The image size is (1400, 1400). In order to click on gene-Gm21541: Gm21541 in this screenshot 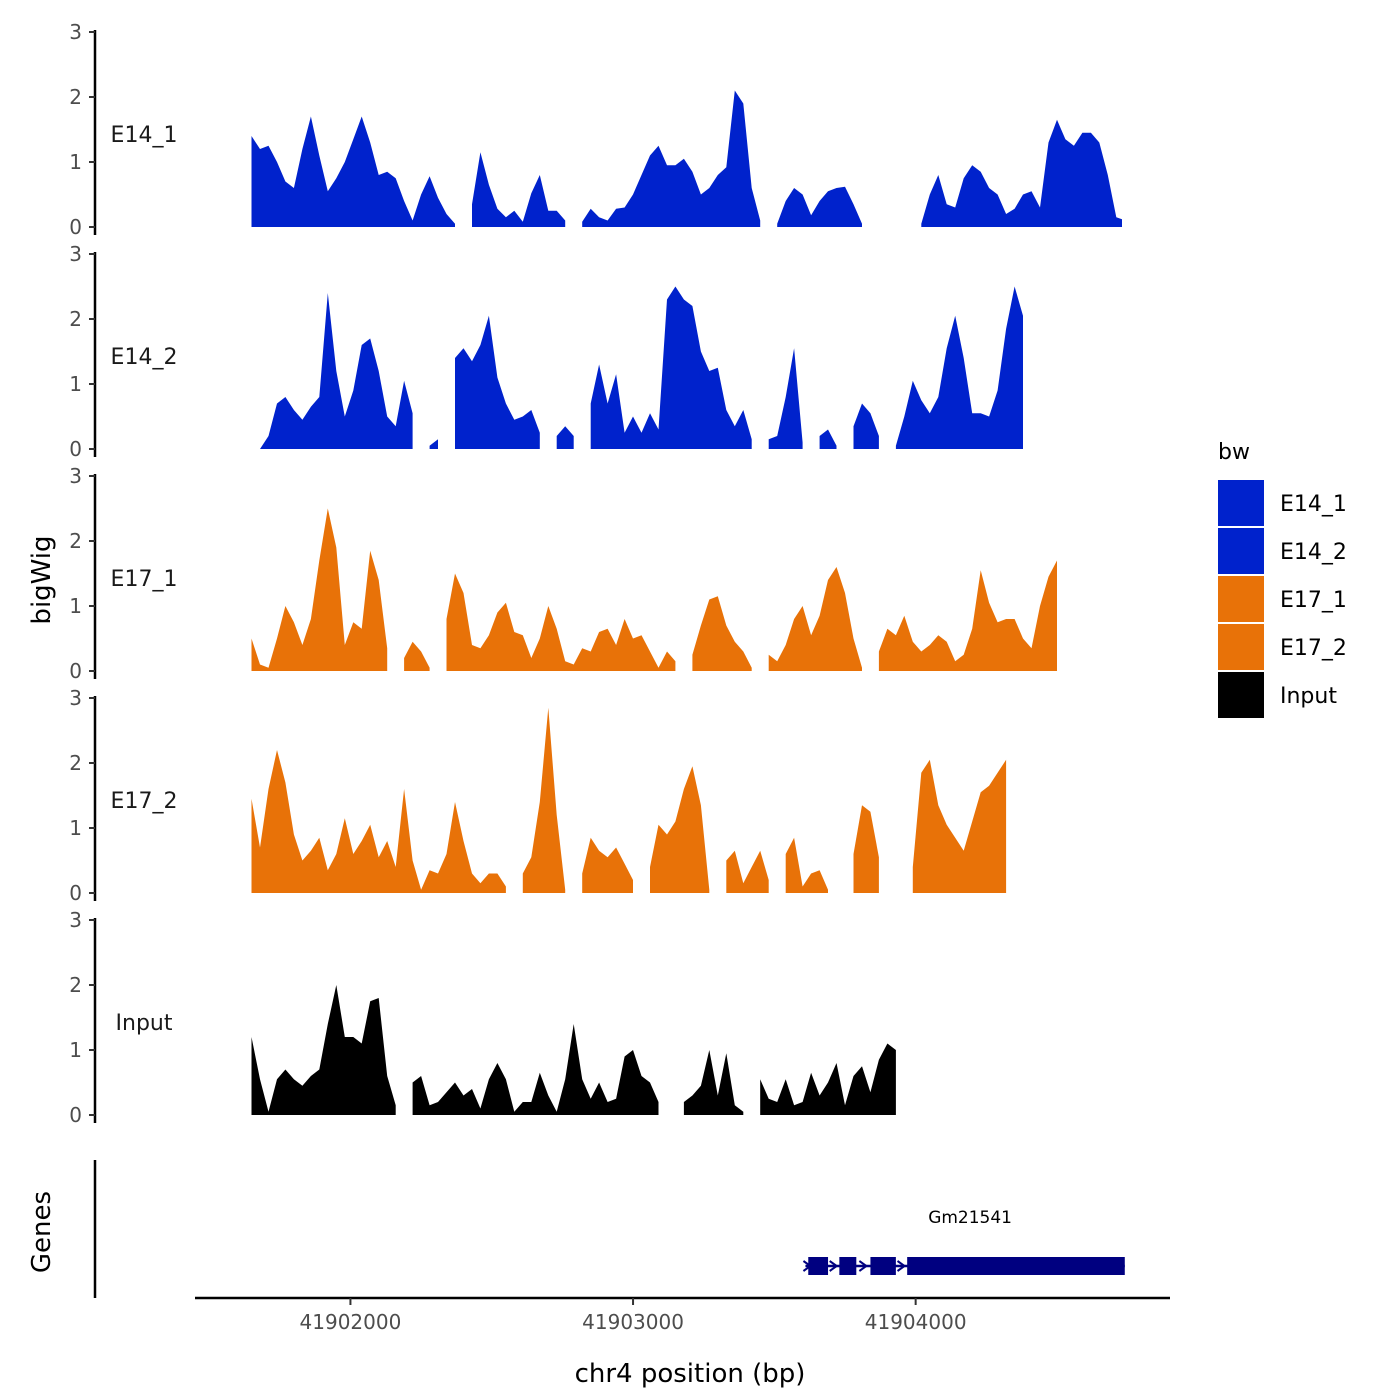, I will do `click(963, 1241)`.